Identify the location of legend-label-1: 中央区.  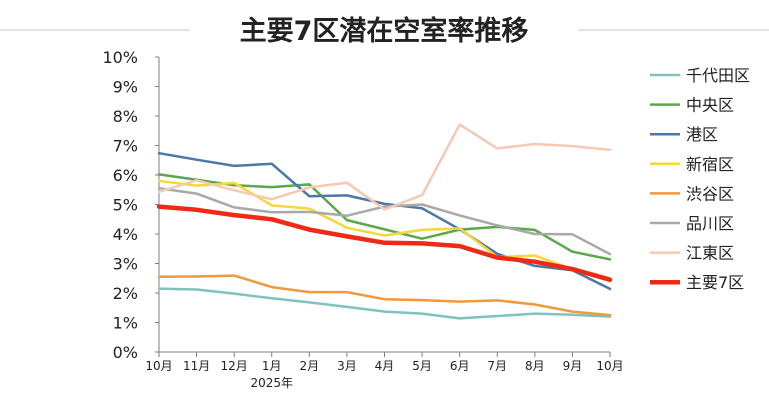
(710, 105).